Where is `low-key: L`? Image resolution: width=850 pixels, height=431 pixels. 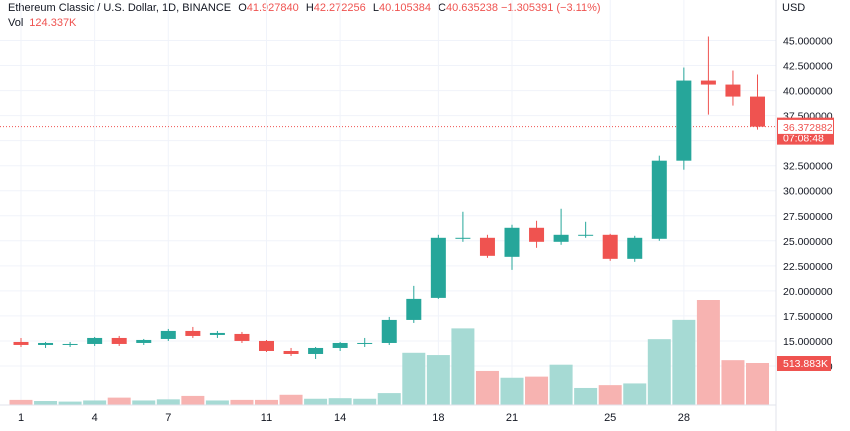 low-key: L is located at coordinates (375, 8).